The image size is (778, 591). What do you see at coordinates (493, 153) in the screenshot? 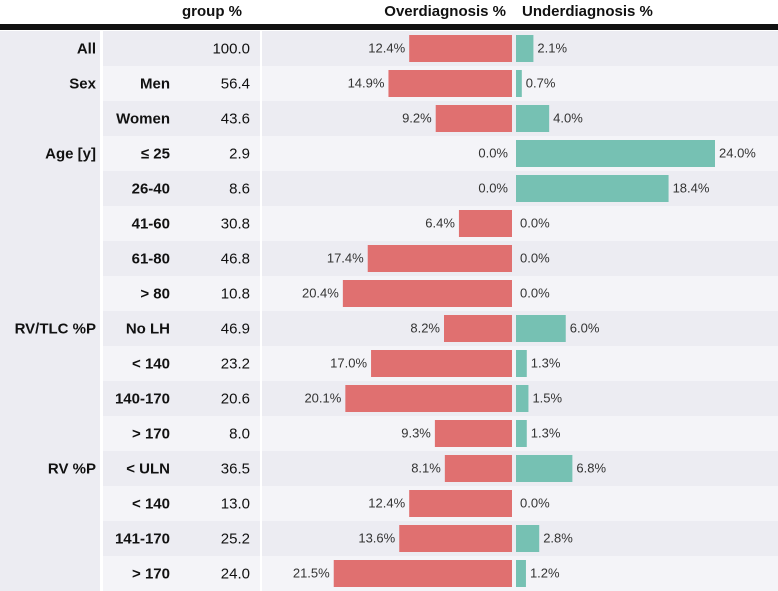
I see `over-value-label: 0.0%` at bounding box center [493, 153].